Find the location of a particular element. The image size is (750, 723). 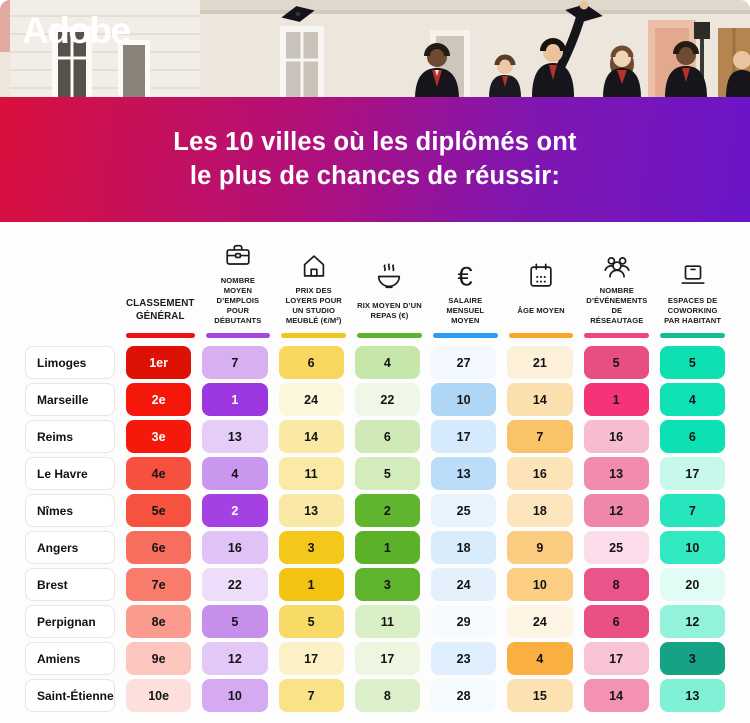

people-network-icon is located at coordinates (617, 263).